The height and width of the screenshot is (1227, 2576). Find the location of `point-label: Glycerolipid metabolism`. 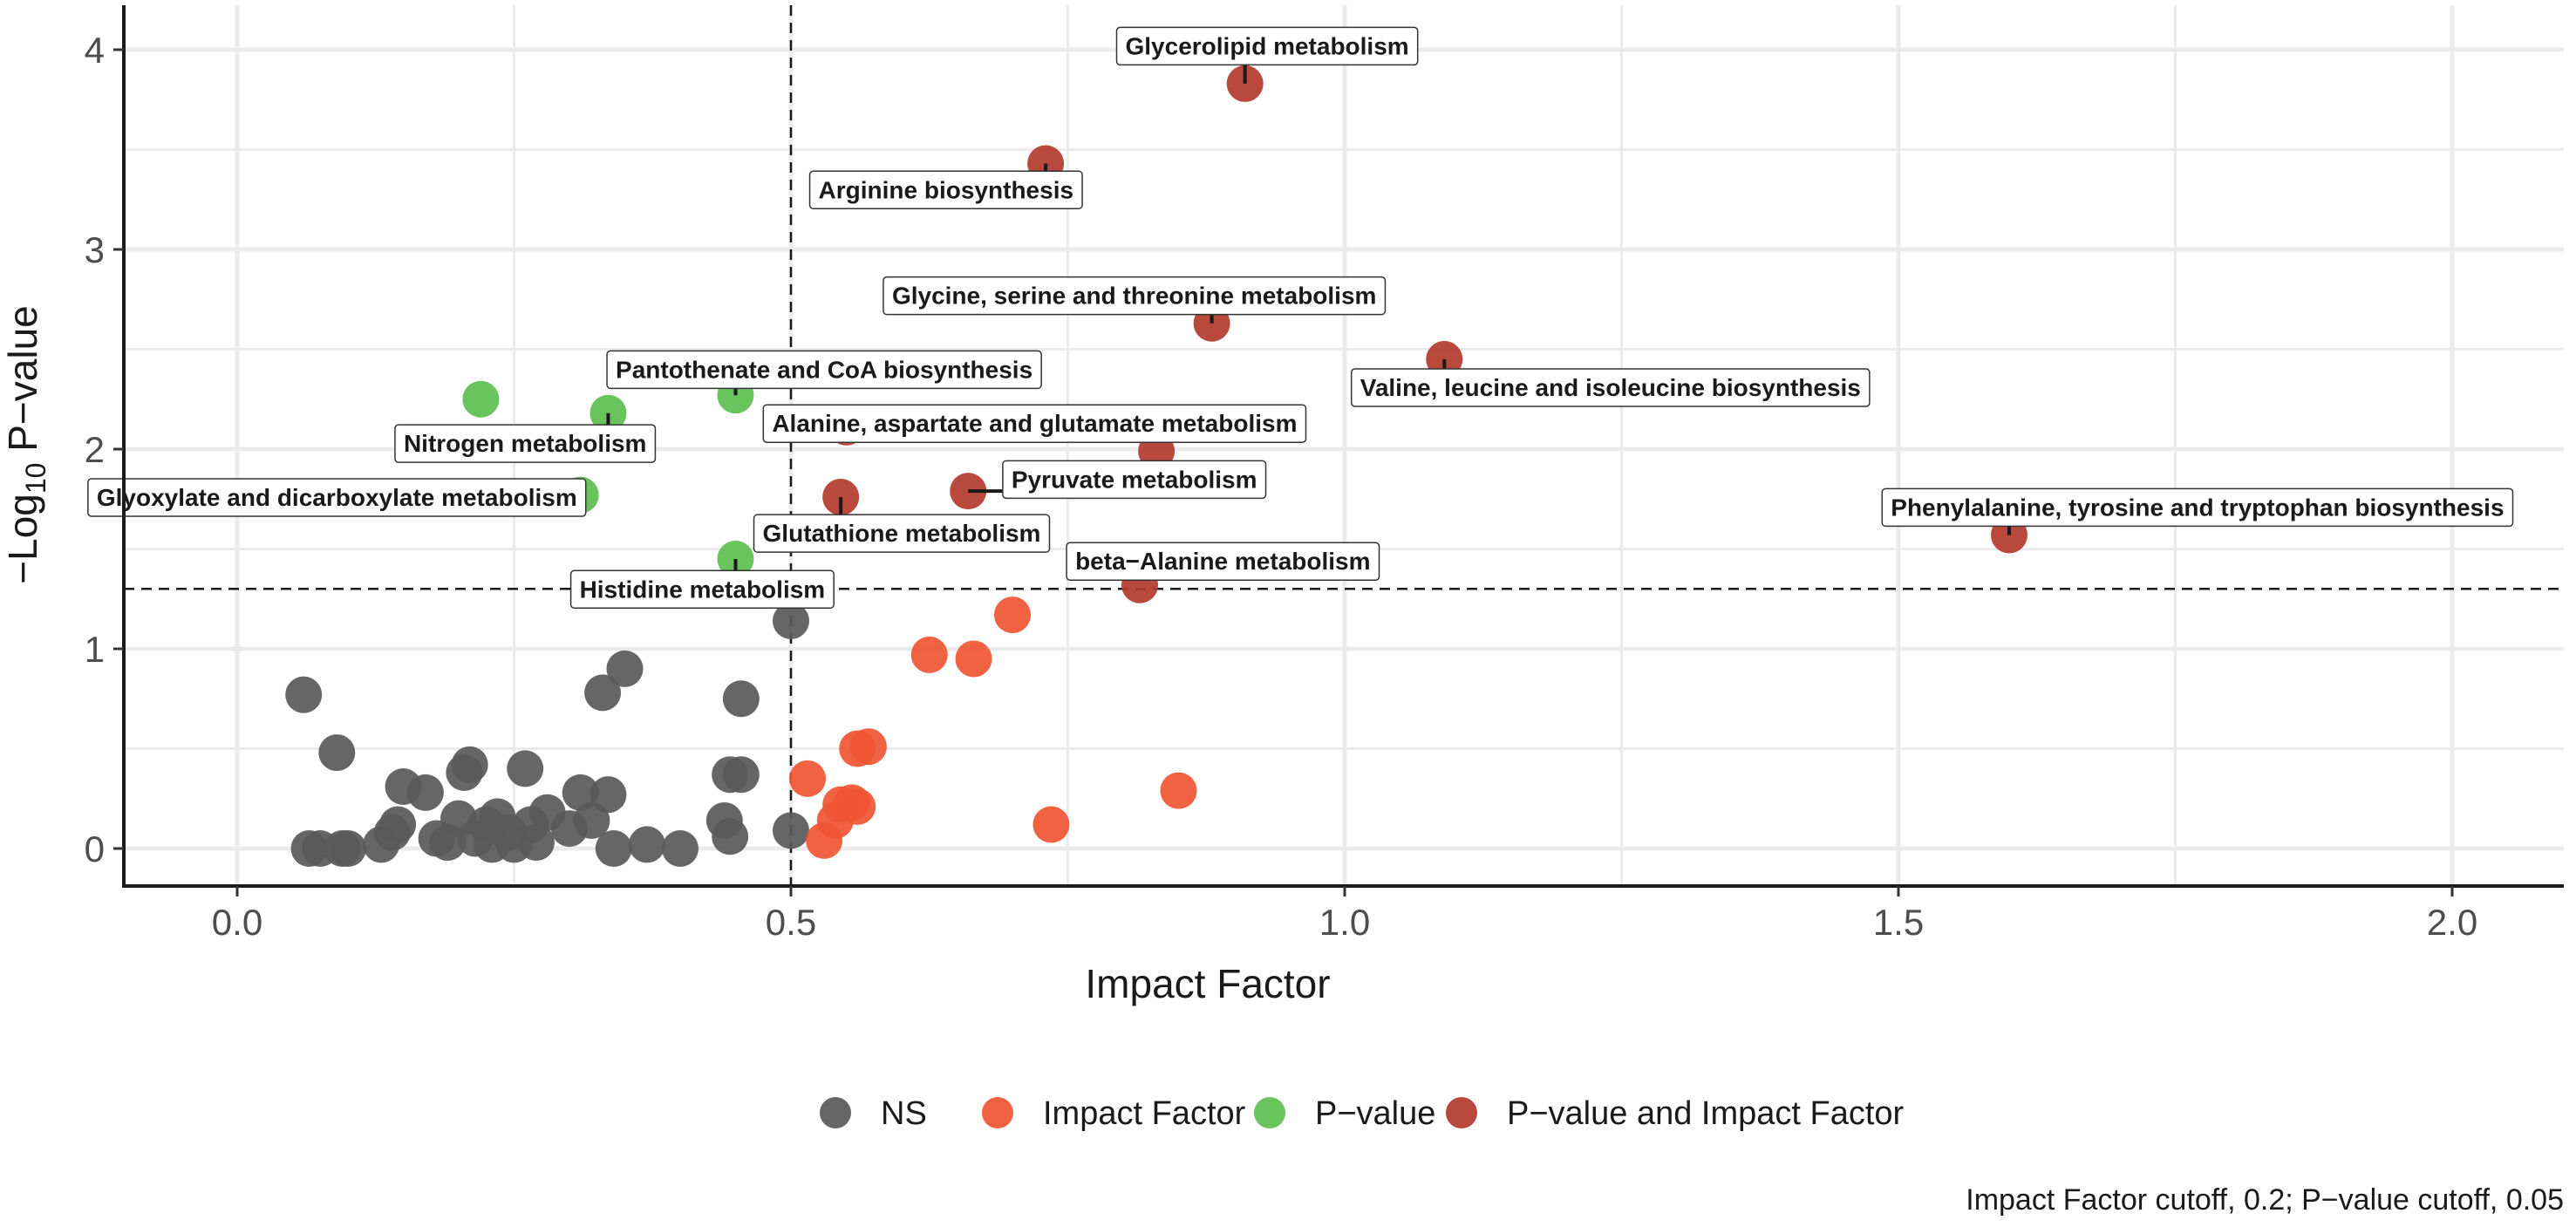

point-label: Glycerolipid metabolism is located at coordinates (1267, 46).